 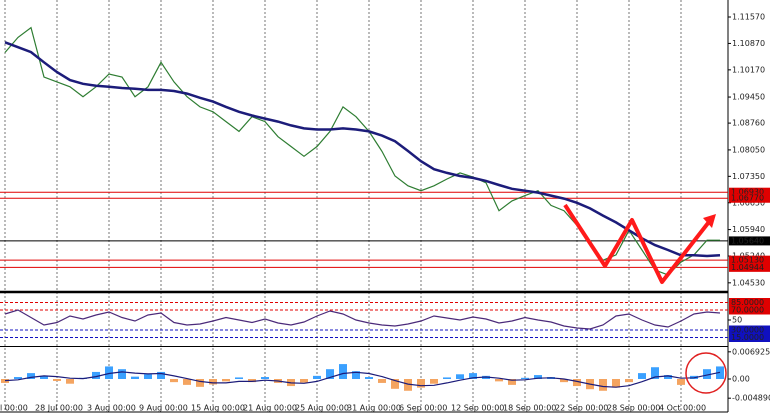 I want to click on level-label: 15.0000, so click(x=747, y=337).